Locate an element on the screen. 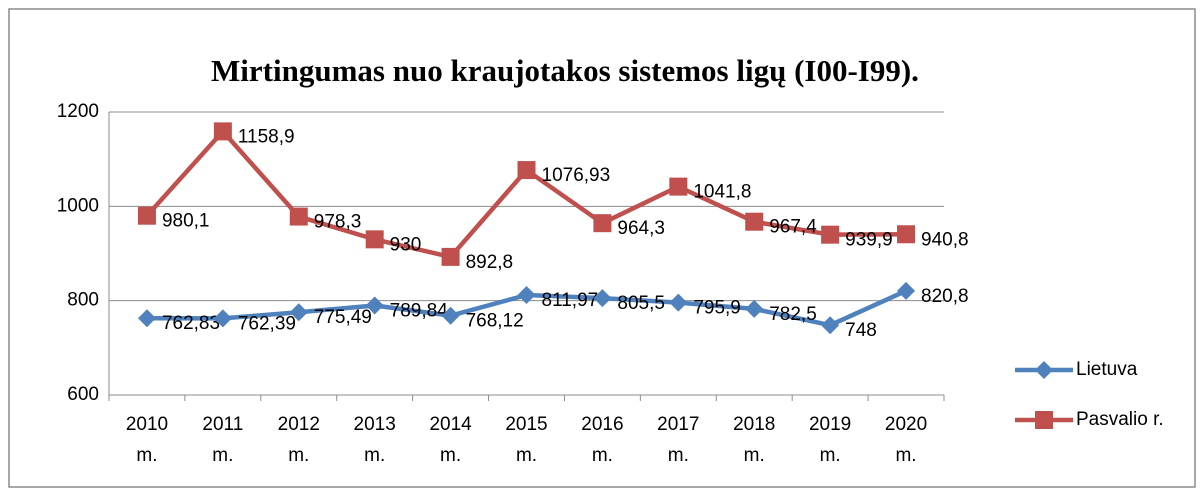 Image resolution: width=1204 pixels, height=490 pixels. data-label: 940,8 is located at coordinates (945, 239).